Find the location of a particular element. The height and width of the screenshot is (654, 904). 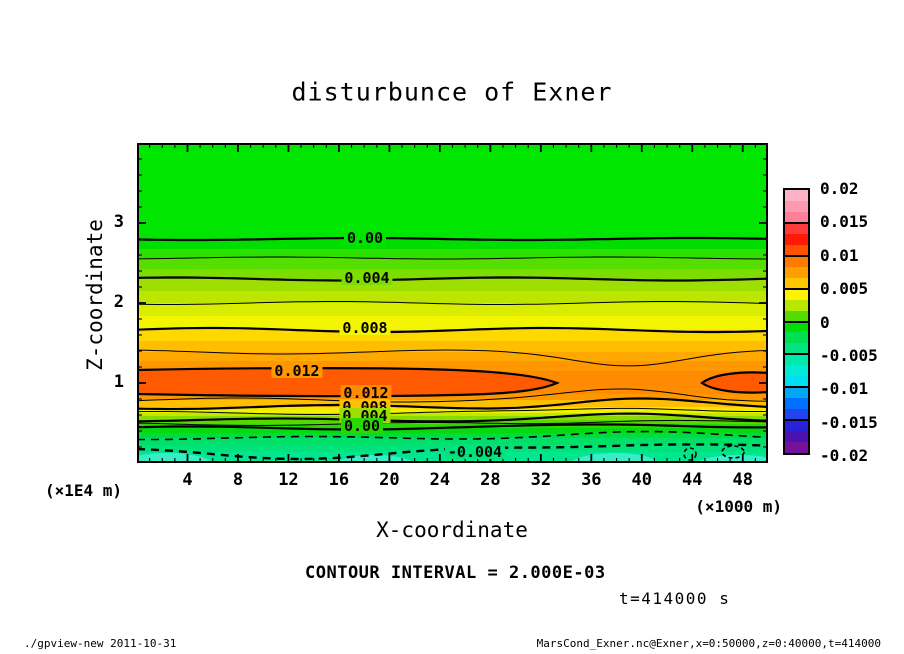

x-axis-unit: (×1000 m) is located at coordinates (738, 506).